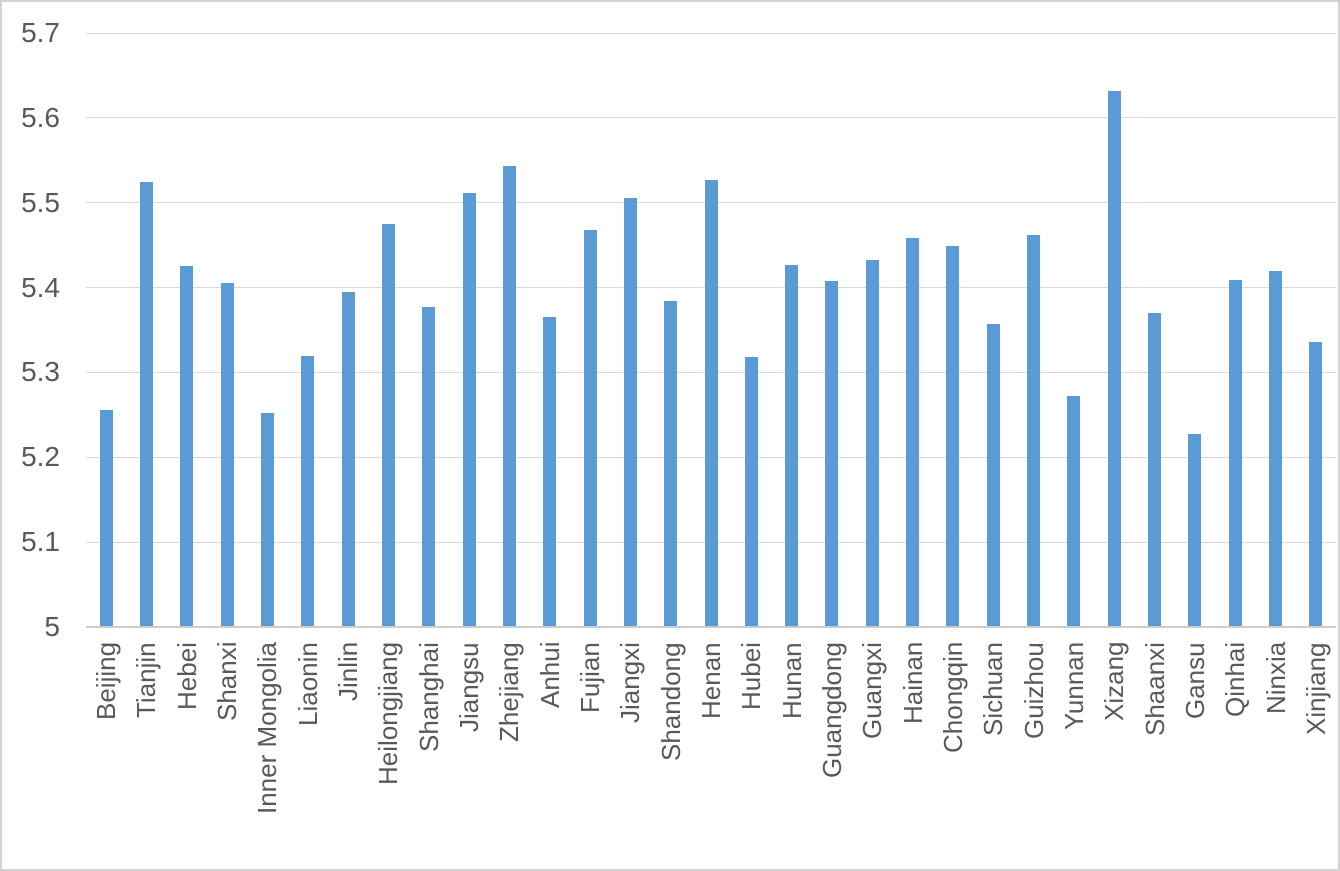 This screenshot has height=871, width=1340. What do you see at coordinates (388, 714) in the screenshot?
I see `x-tick-label: Heilongjiang` at bounding box center [388, 714].